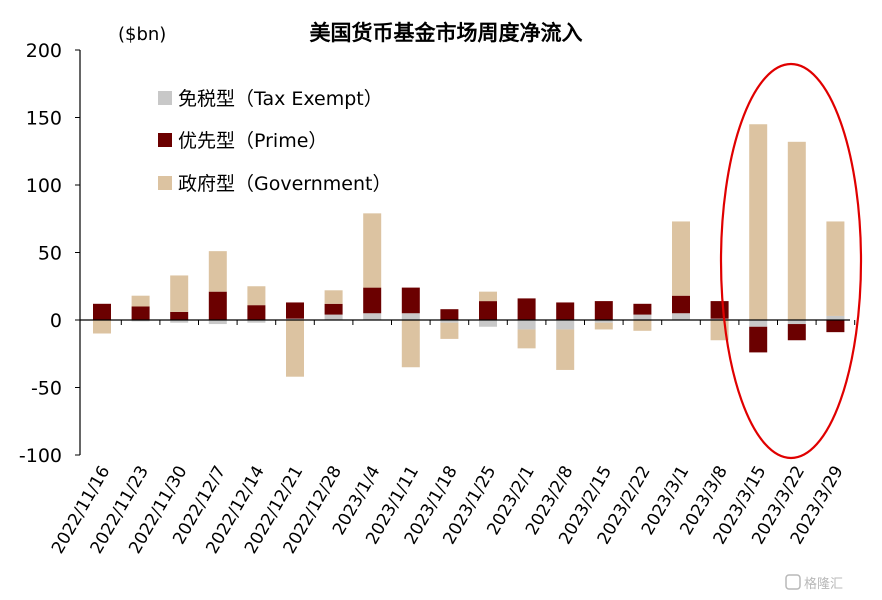  I want to click on legend-label: 政府型（Government）, so click(285, 184).